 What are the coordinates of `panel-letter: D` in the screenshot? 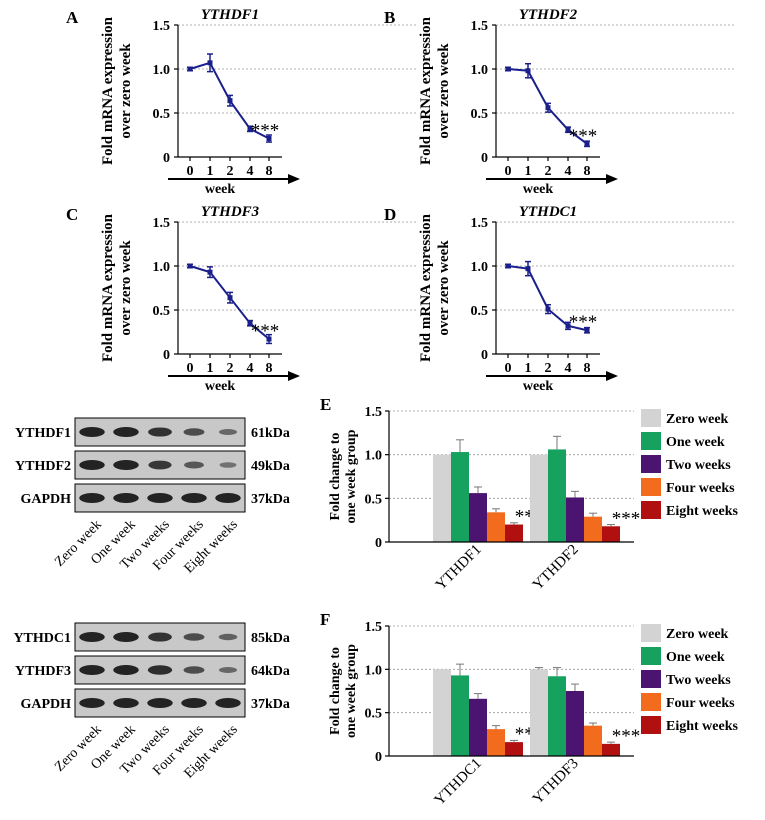 It's located at (390, 214).